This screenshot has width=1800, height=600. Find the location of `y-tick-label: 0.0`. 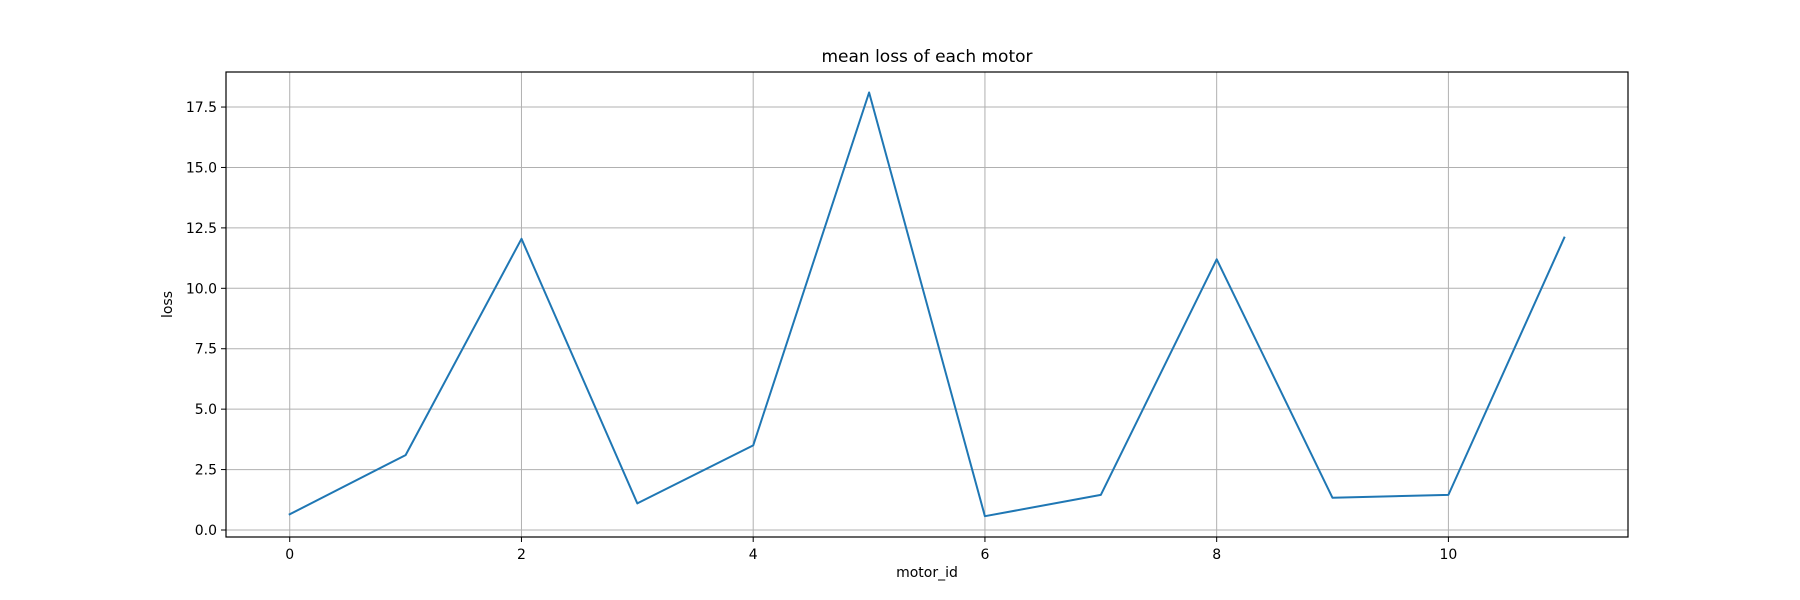

y-tick-label: 0.0 is located at coordinates (206, 531).